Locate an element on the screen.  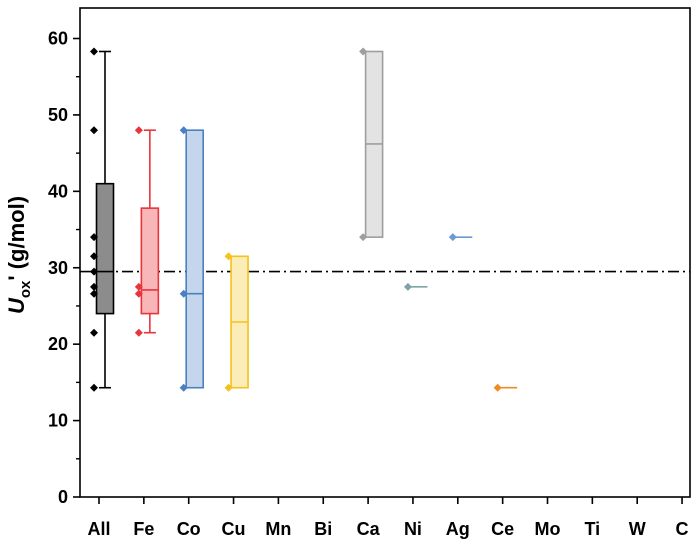
x-tick-label-w: W is located at coordinates (637, 529).